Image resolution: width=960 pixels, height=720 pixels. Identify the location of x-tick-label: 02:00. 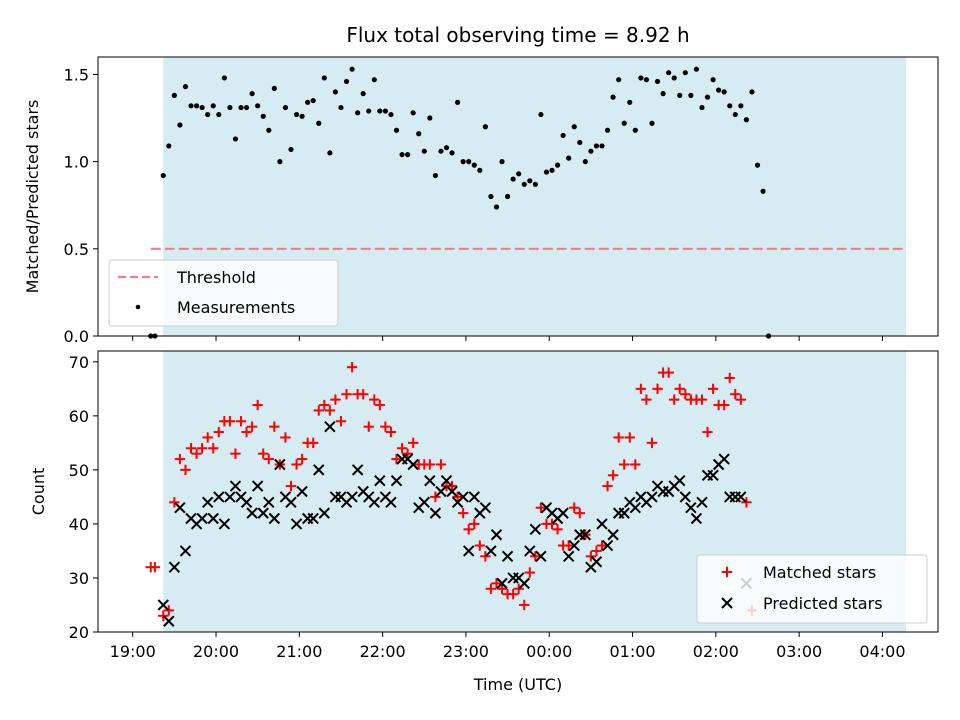
(716, 651).